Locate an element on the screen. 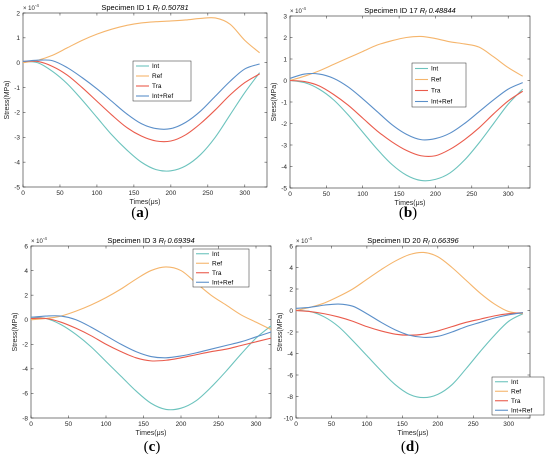 Image resolution: width=550 pixels, height=465 pixels. y-tick-label: -5 is located at coordinates (17, 187).